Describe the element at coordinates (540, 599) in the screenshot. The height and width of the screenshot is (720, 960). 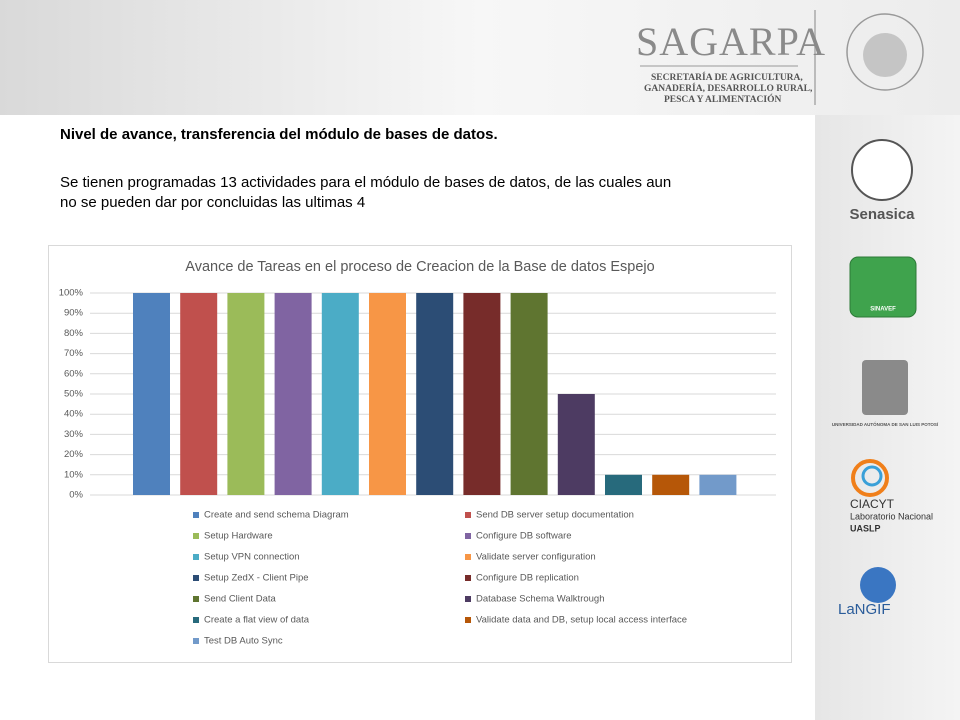
I see `legend-label: Database Schema Walktrough` at that location.